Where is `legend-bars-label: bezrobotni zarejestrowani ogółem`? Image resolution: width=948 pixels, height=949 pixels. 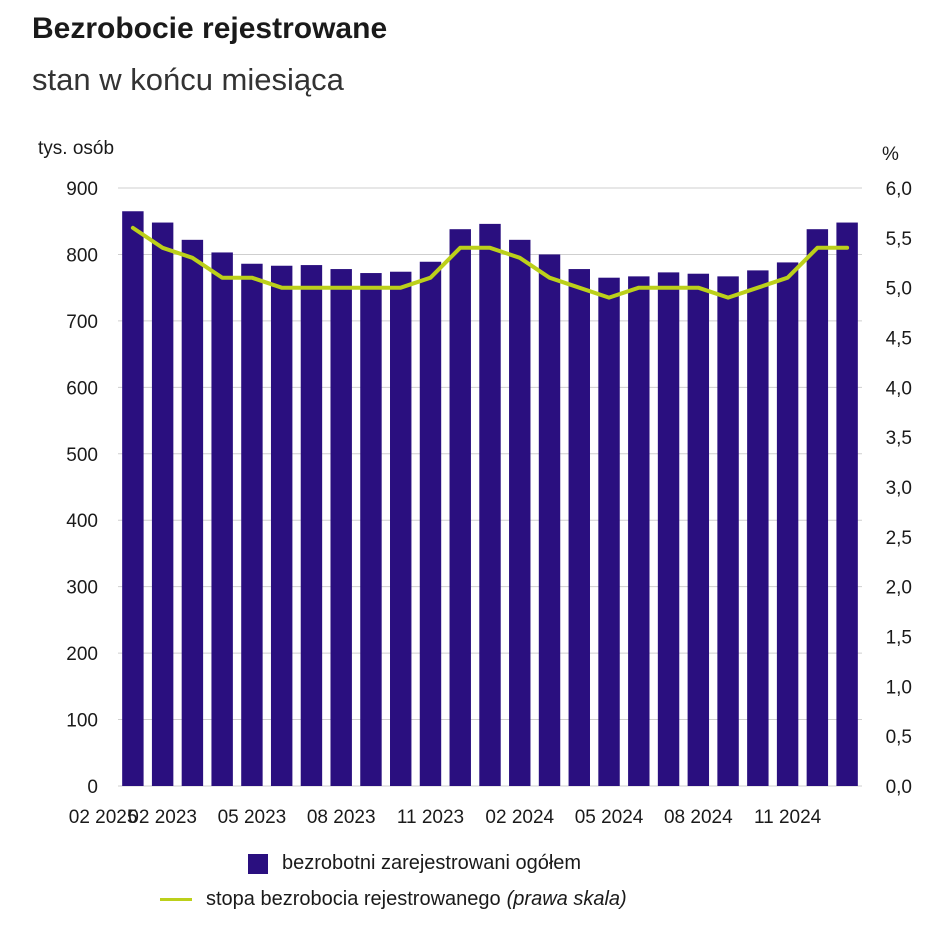 legend-bars-label: bezrobotni zarejestrowani ogółem is located at coordinates (432, 863).